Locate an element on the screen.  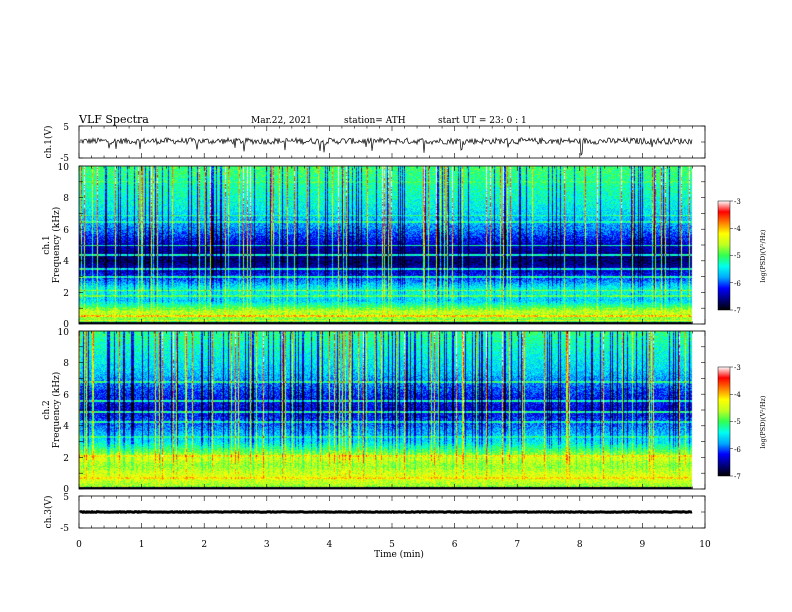
time-tick-label: 3 is located at coordinates (267, 545).